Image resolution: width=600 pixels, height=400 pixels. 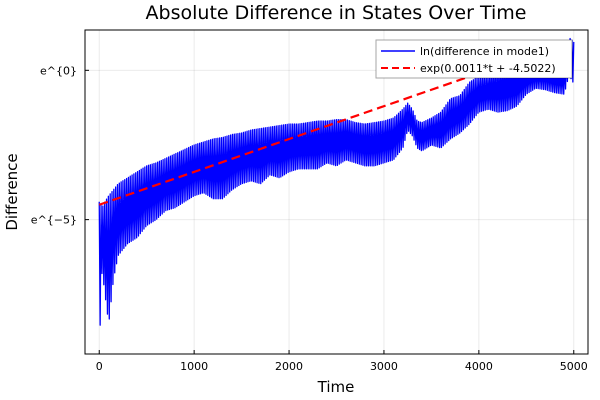 What do you see at coordinates (488, 68) in the screenshot?
I see `legend-label-fit: exp(0.0011*t + -4.5022)` at bounding box center [488, 68].